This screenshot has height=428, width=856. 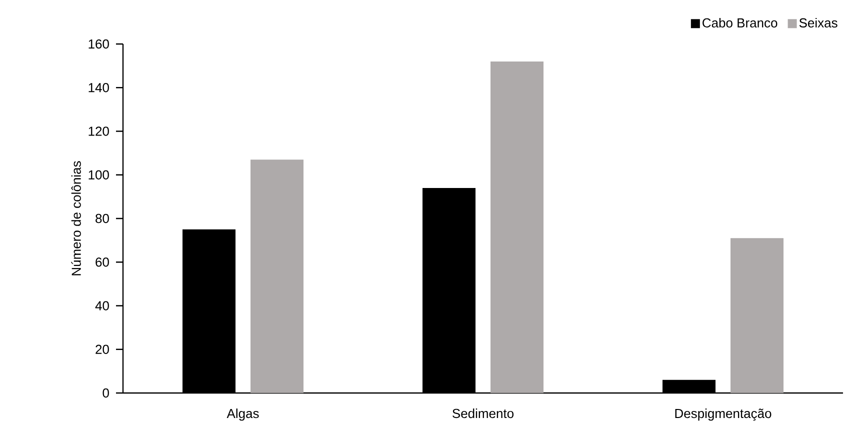 I want to click on legend-label: Seixas, so click(x=818, y=23).